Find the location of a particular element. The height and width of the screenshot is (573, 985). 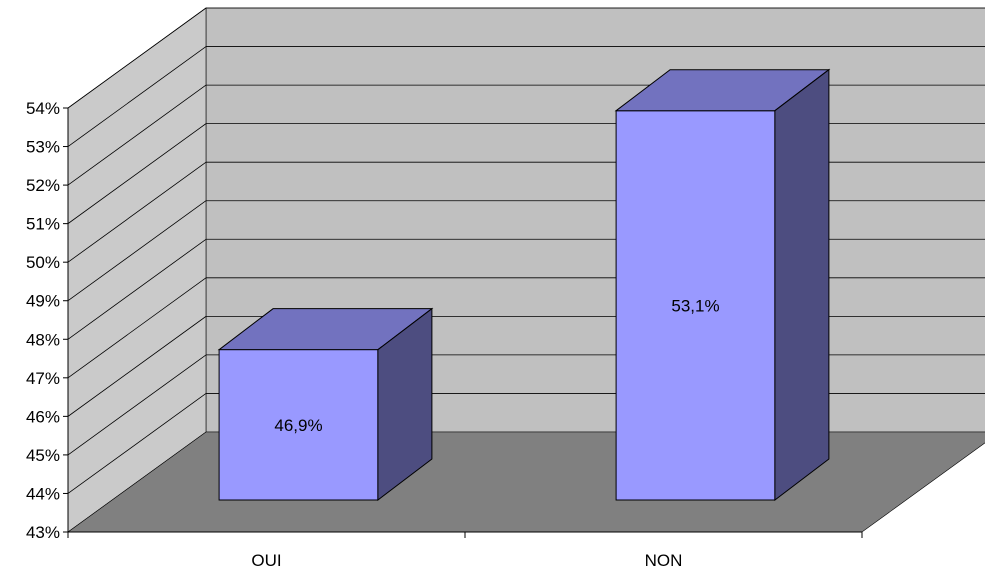

y-tick-label: 54% is located at coordinates (43, 108).